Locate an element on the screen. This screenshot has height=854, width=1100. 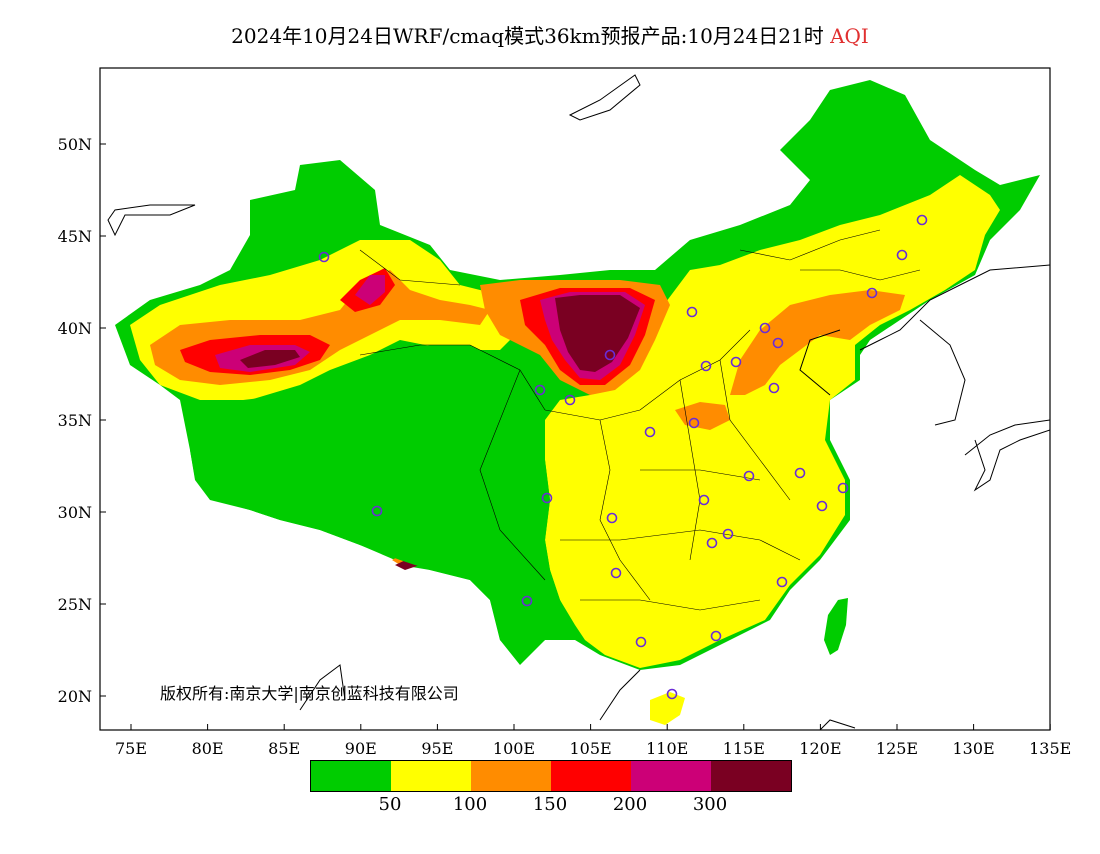
legend-label: 50 is located at coordinates (390, 804).